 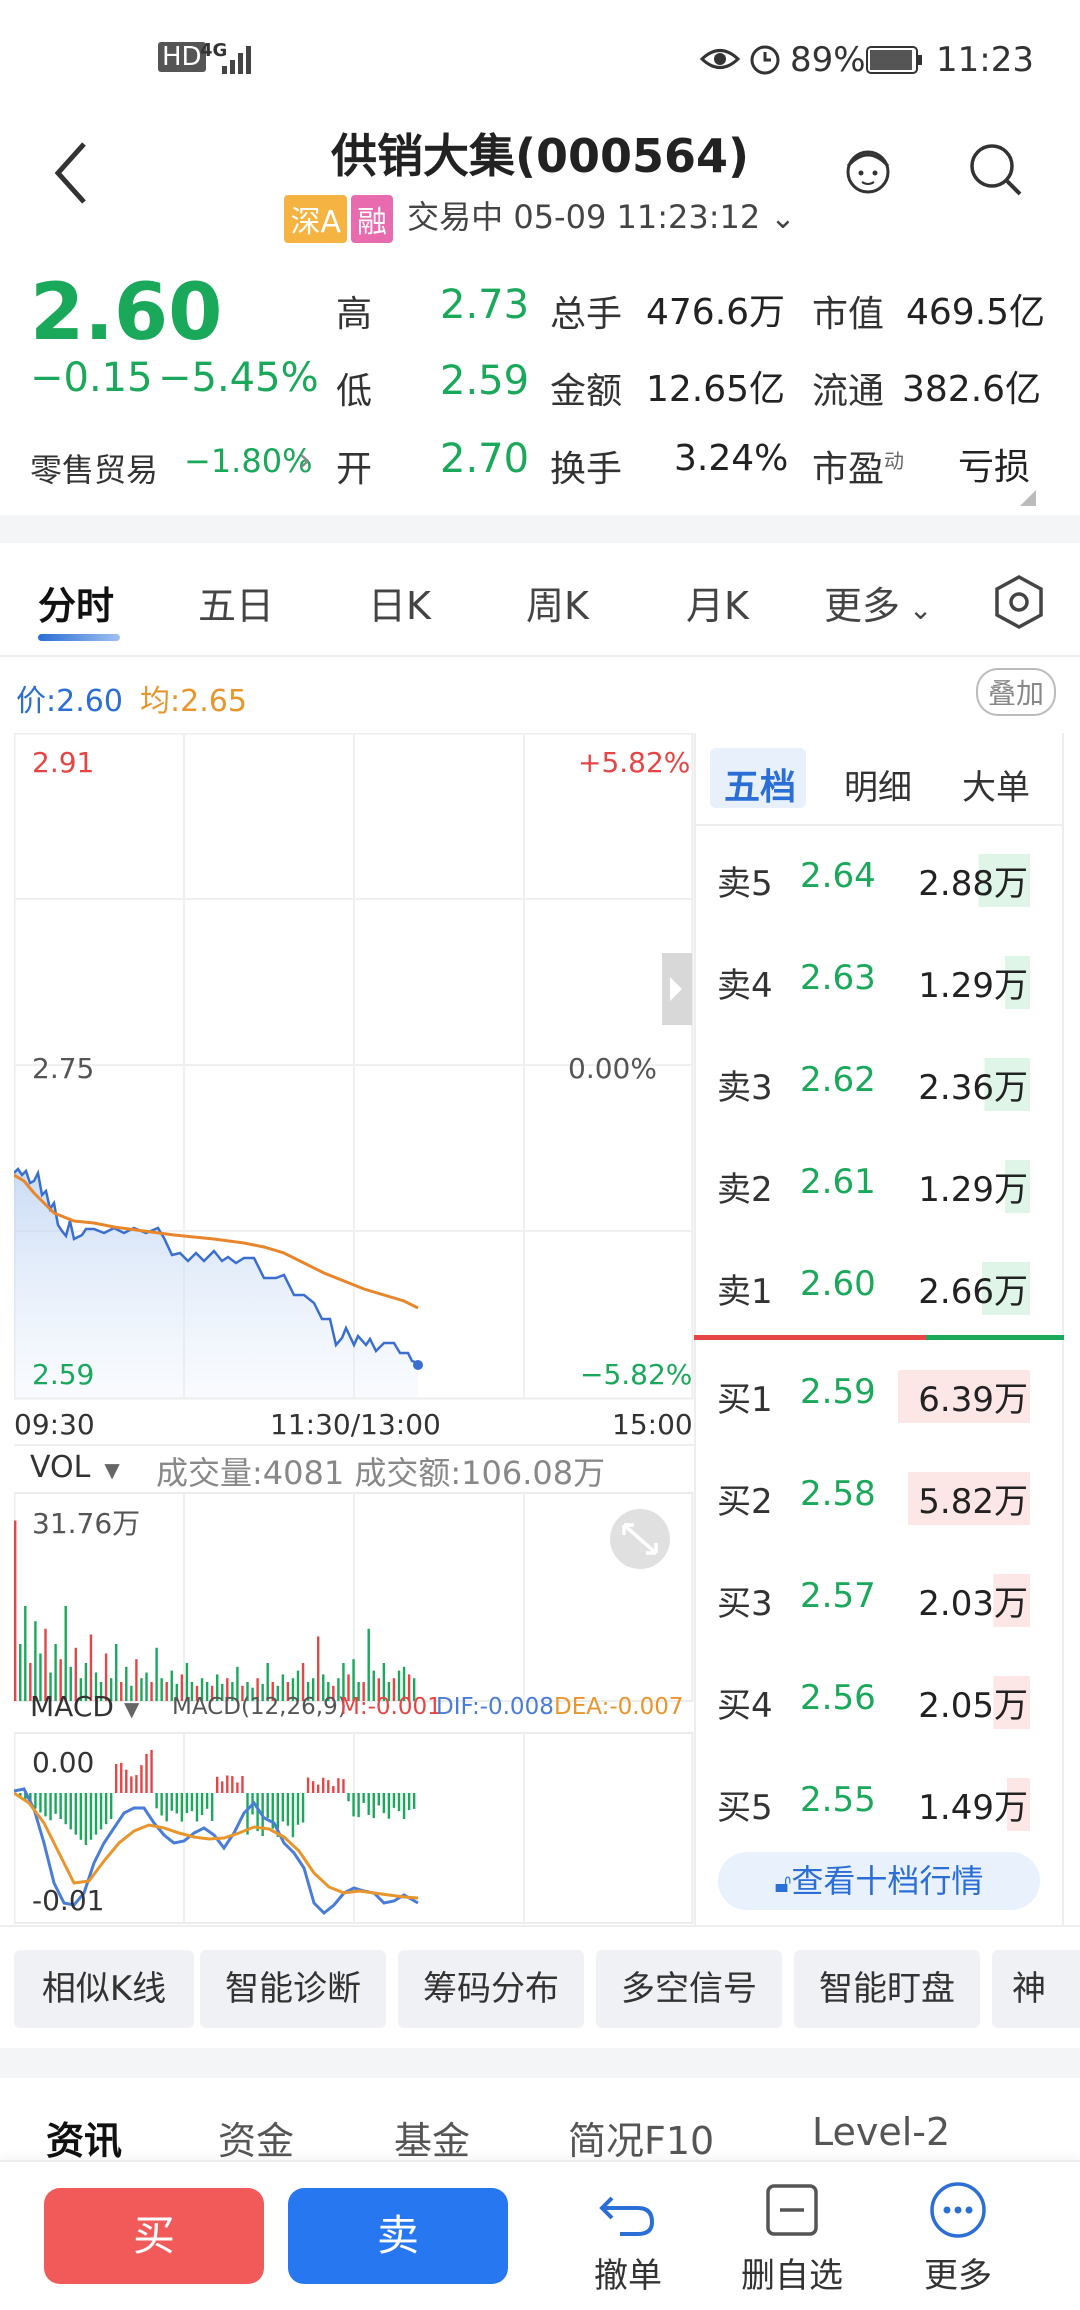 I want to click on open-label: 开, so click(x=354, y=469).